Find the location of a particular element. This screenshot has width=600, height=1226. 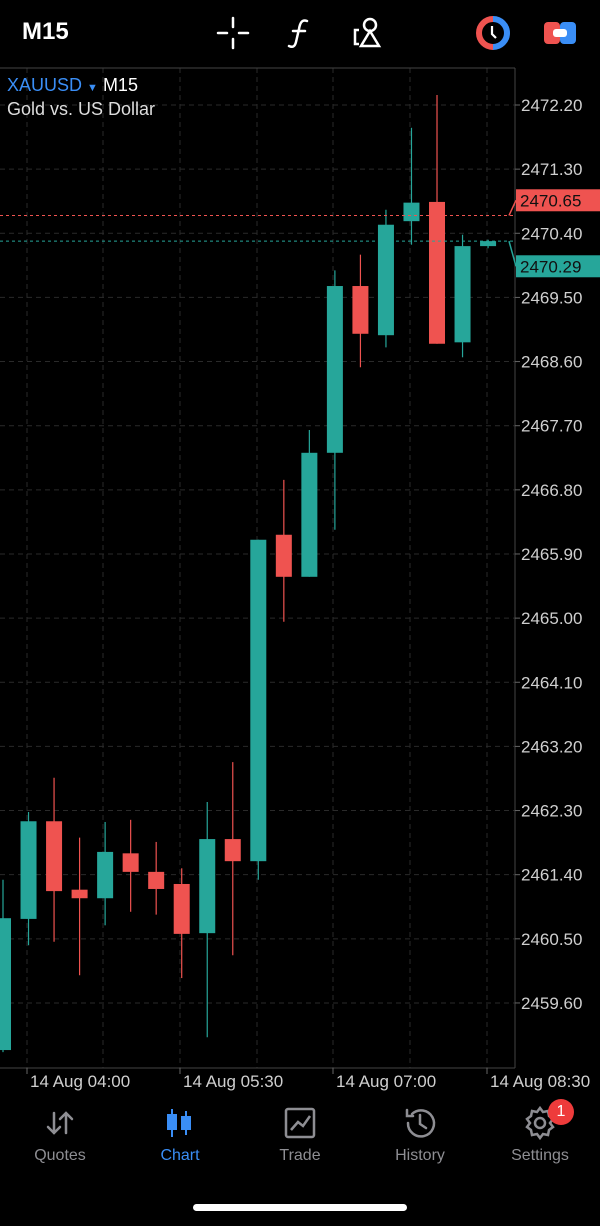

price-axis-label: 2472.20 is located at coordinates (551, 105).